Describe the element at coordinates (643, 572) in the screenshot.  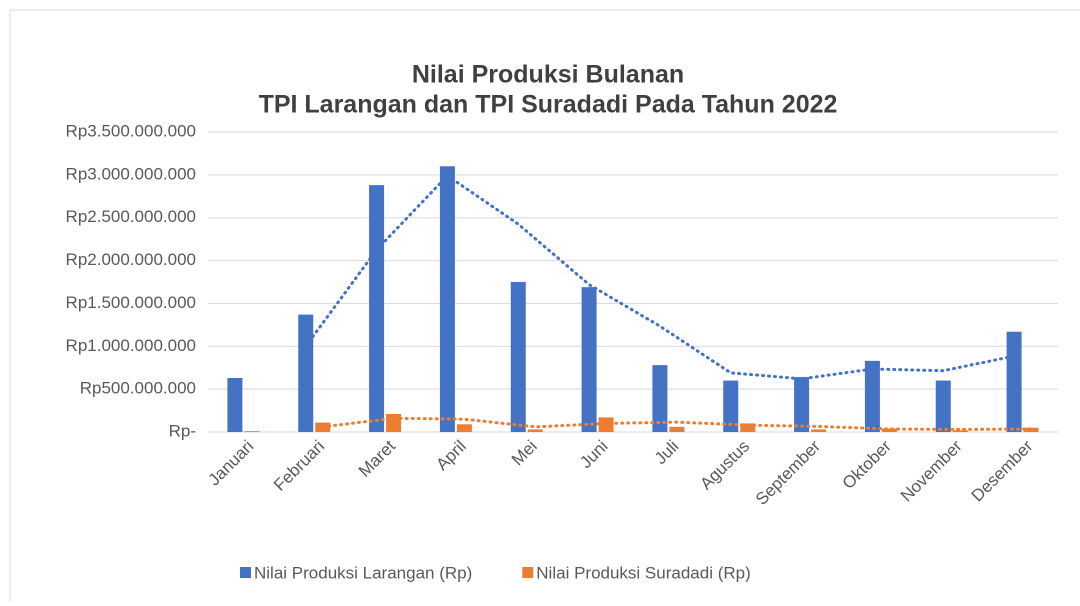
I see `legend-label: Nilai Produksi Suradadi (Rp)` at that location.